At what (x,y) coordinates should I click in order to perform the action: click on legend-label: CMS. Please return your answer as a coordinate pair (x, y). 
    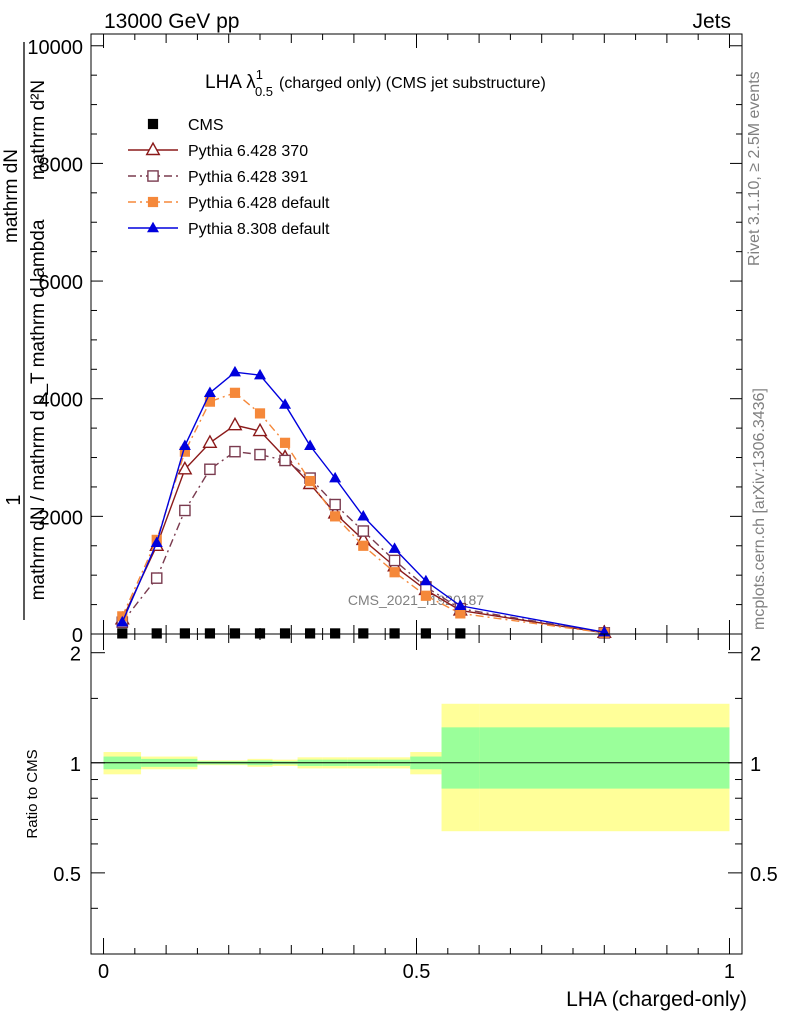
    Looking at the image, I should click on (206, 125).